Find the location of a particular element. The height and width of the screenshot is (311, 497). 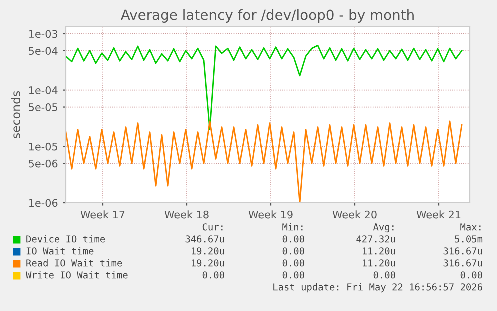

text: 427.32u is located at coordinates (376, 239).